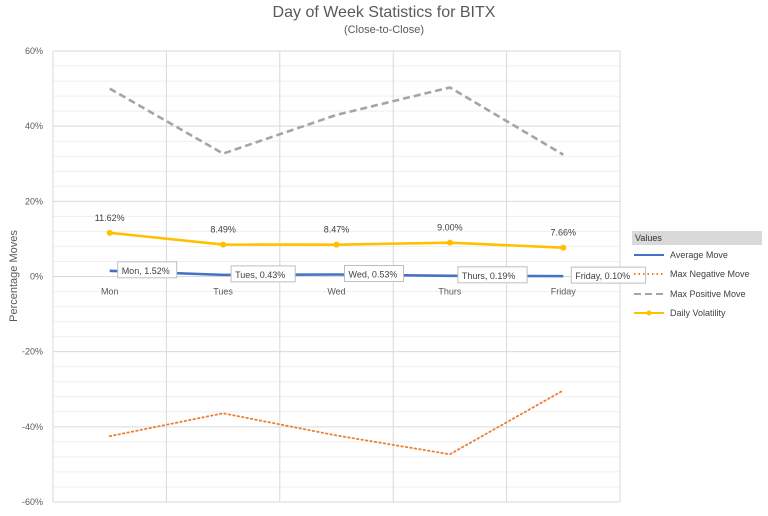  What do you see at coordinates (450, 228) in the screenshot?
I see `data-label: 9.00%` at bounding box center [450, 228].